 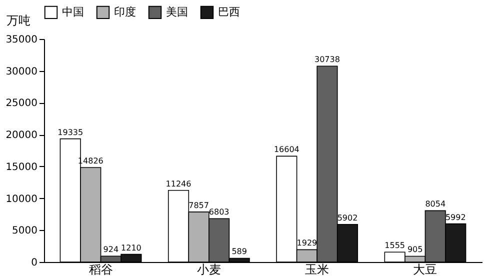 I want to click on data-label: 30738, so click(x=327, y=59).